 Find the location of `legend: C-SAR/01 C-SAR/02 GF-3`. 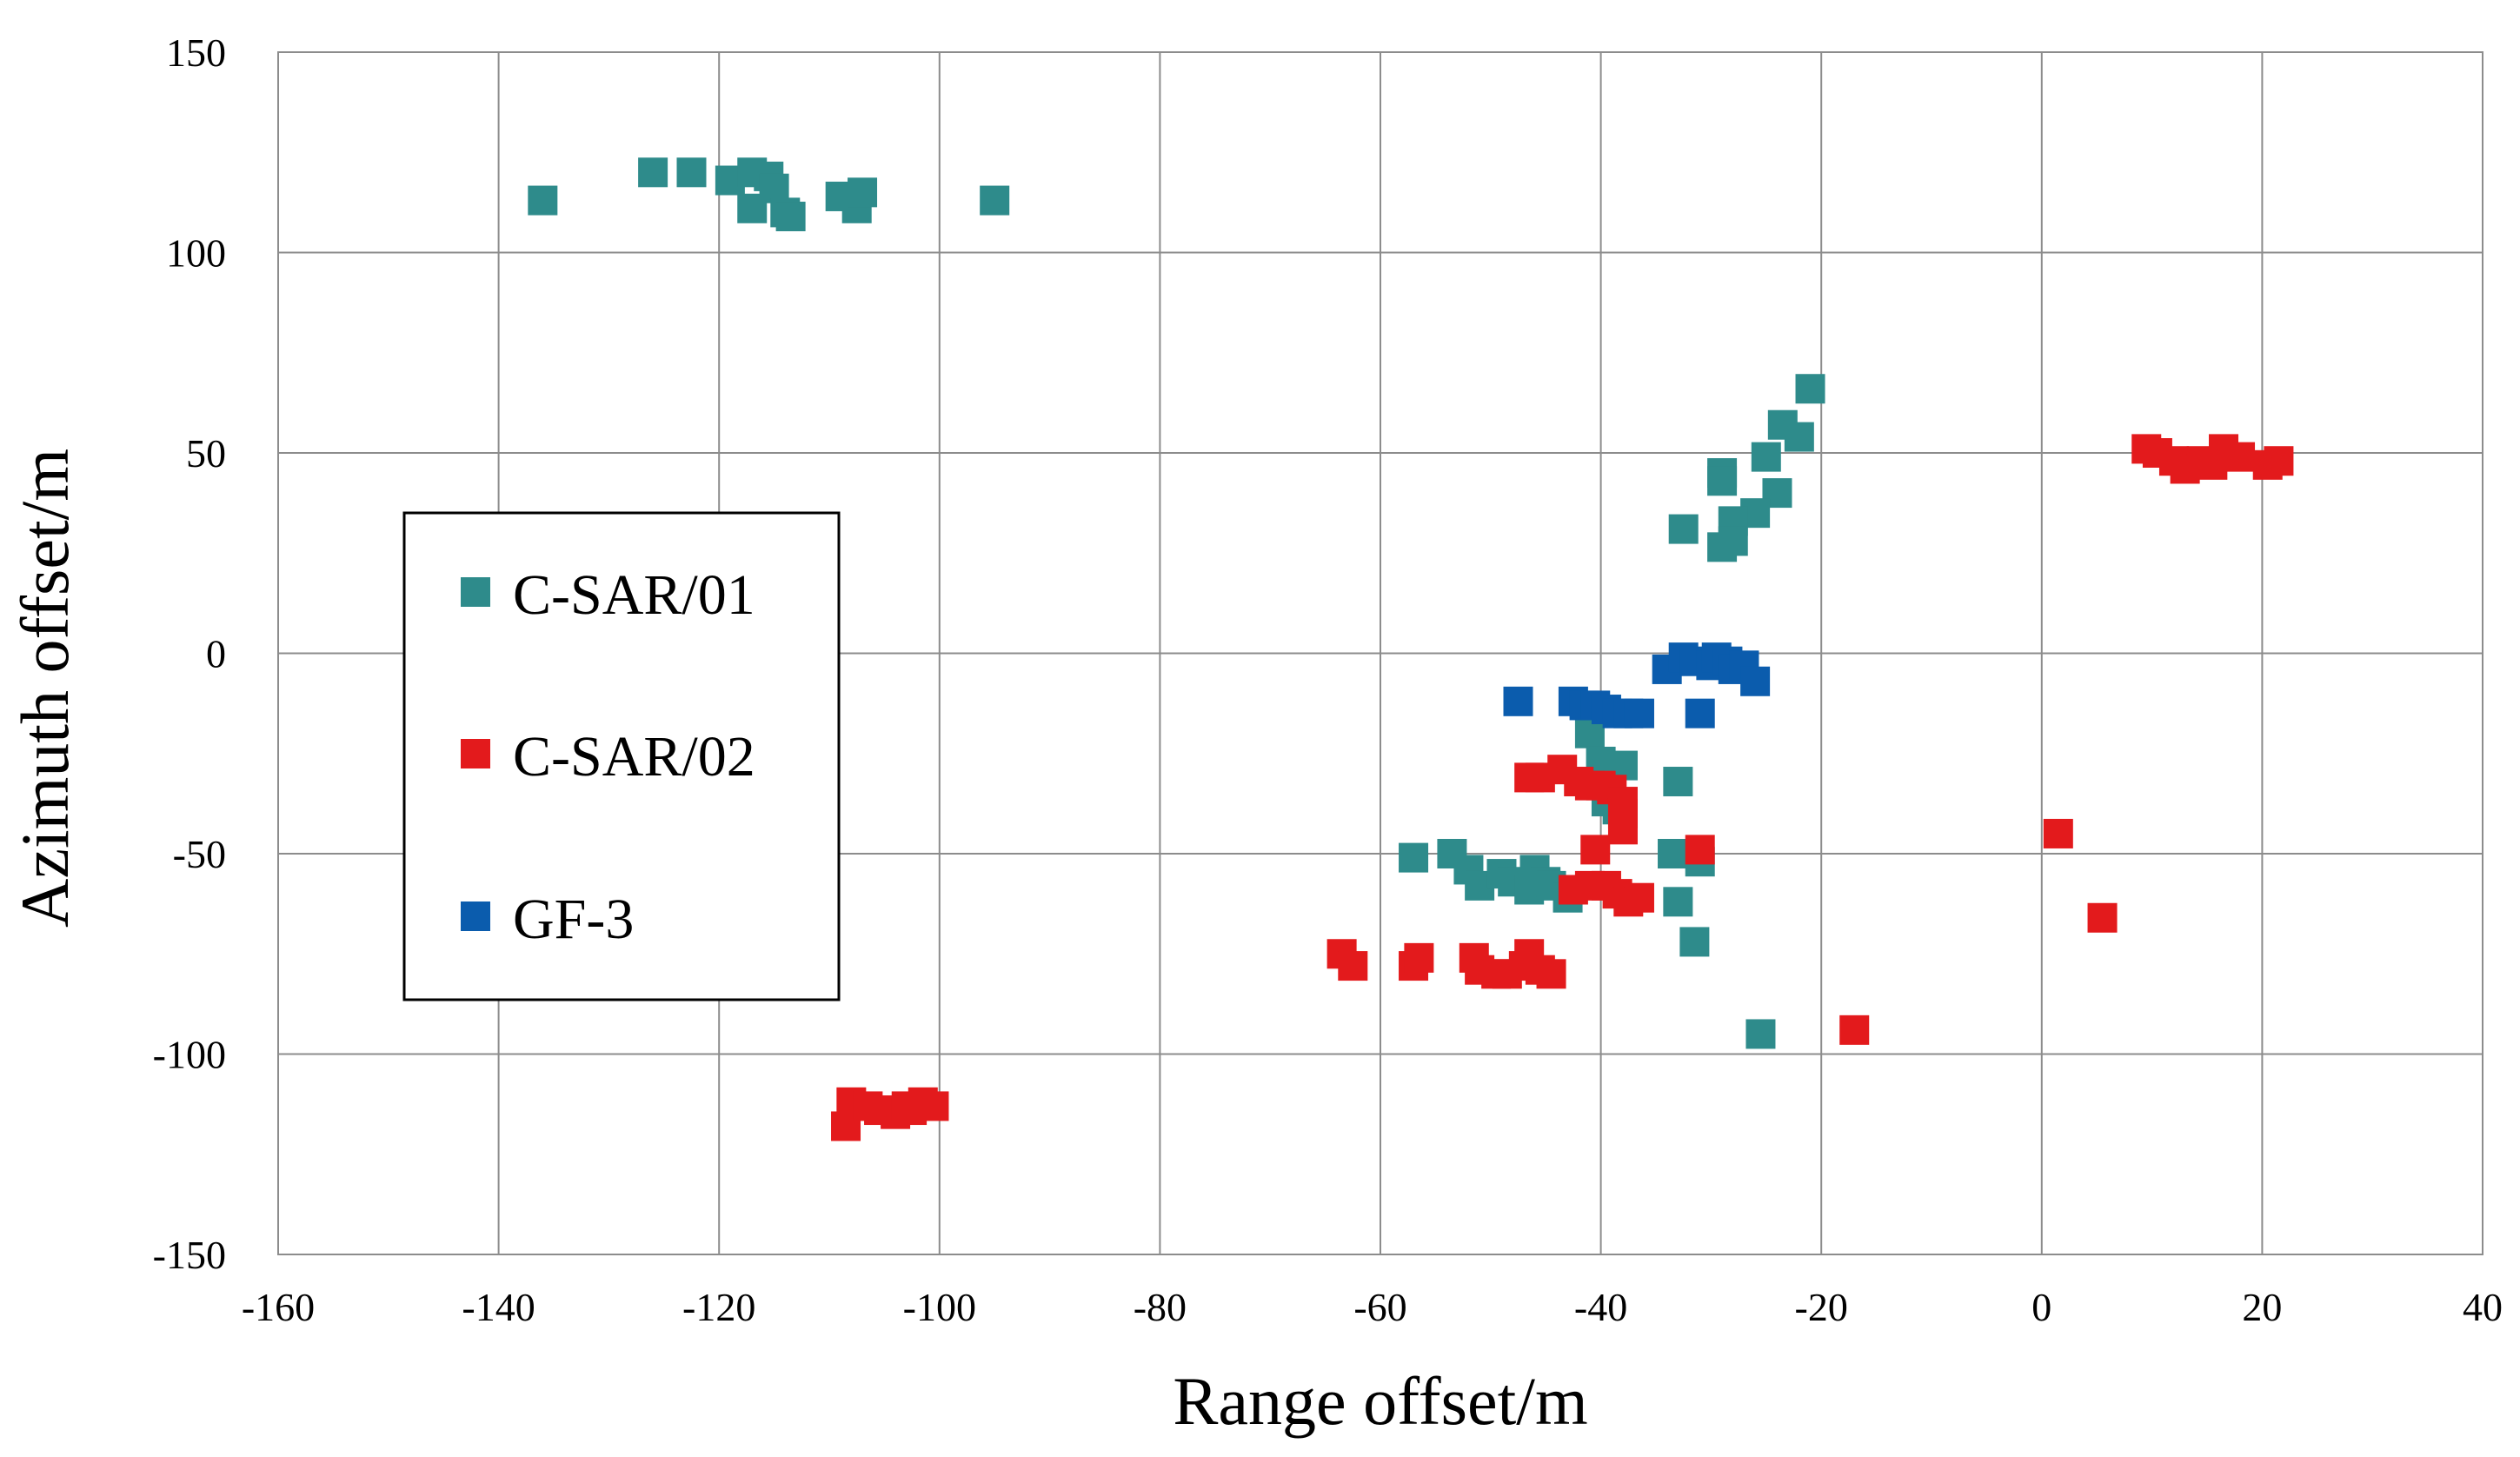

legend: C-SAR/01 C-SAR/02 GF-3 is located at coordinates (621, 756).